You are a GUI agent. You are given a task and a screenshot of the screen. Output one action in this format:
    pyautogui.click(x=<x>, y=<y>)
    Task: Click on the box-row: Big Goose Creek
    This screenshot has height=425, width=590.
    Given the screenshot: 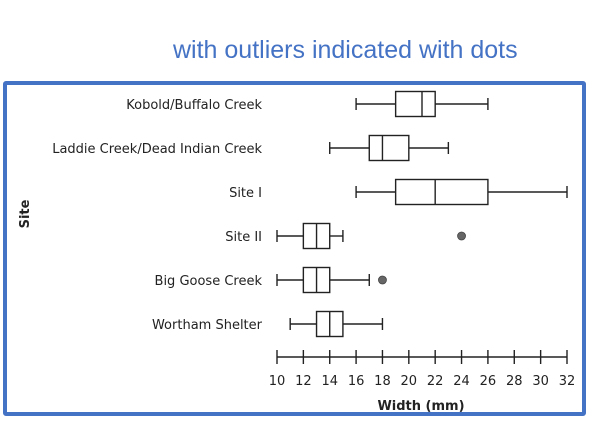 What is the action you would take?
    pyautogui.click(x=271, y=280)
    